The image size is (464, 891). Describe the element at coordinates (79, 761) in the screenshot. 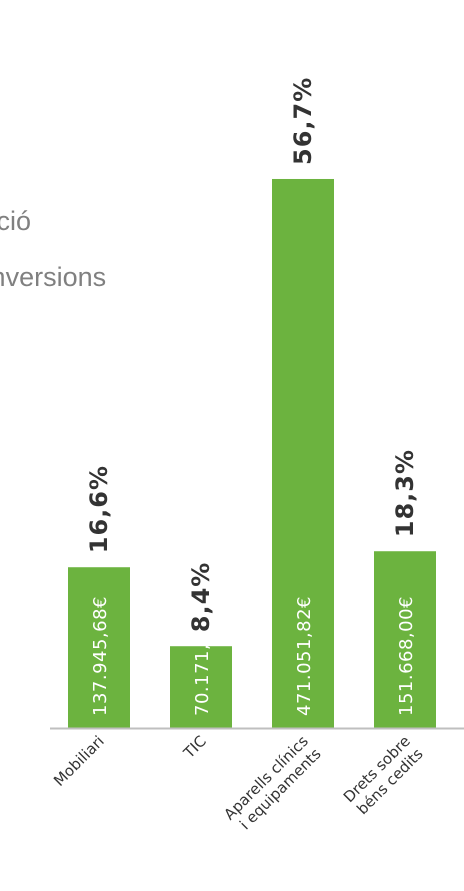

I see `category-label-0-line-0: Mobiliari` at that location.